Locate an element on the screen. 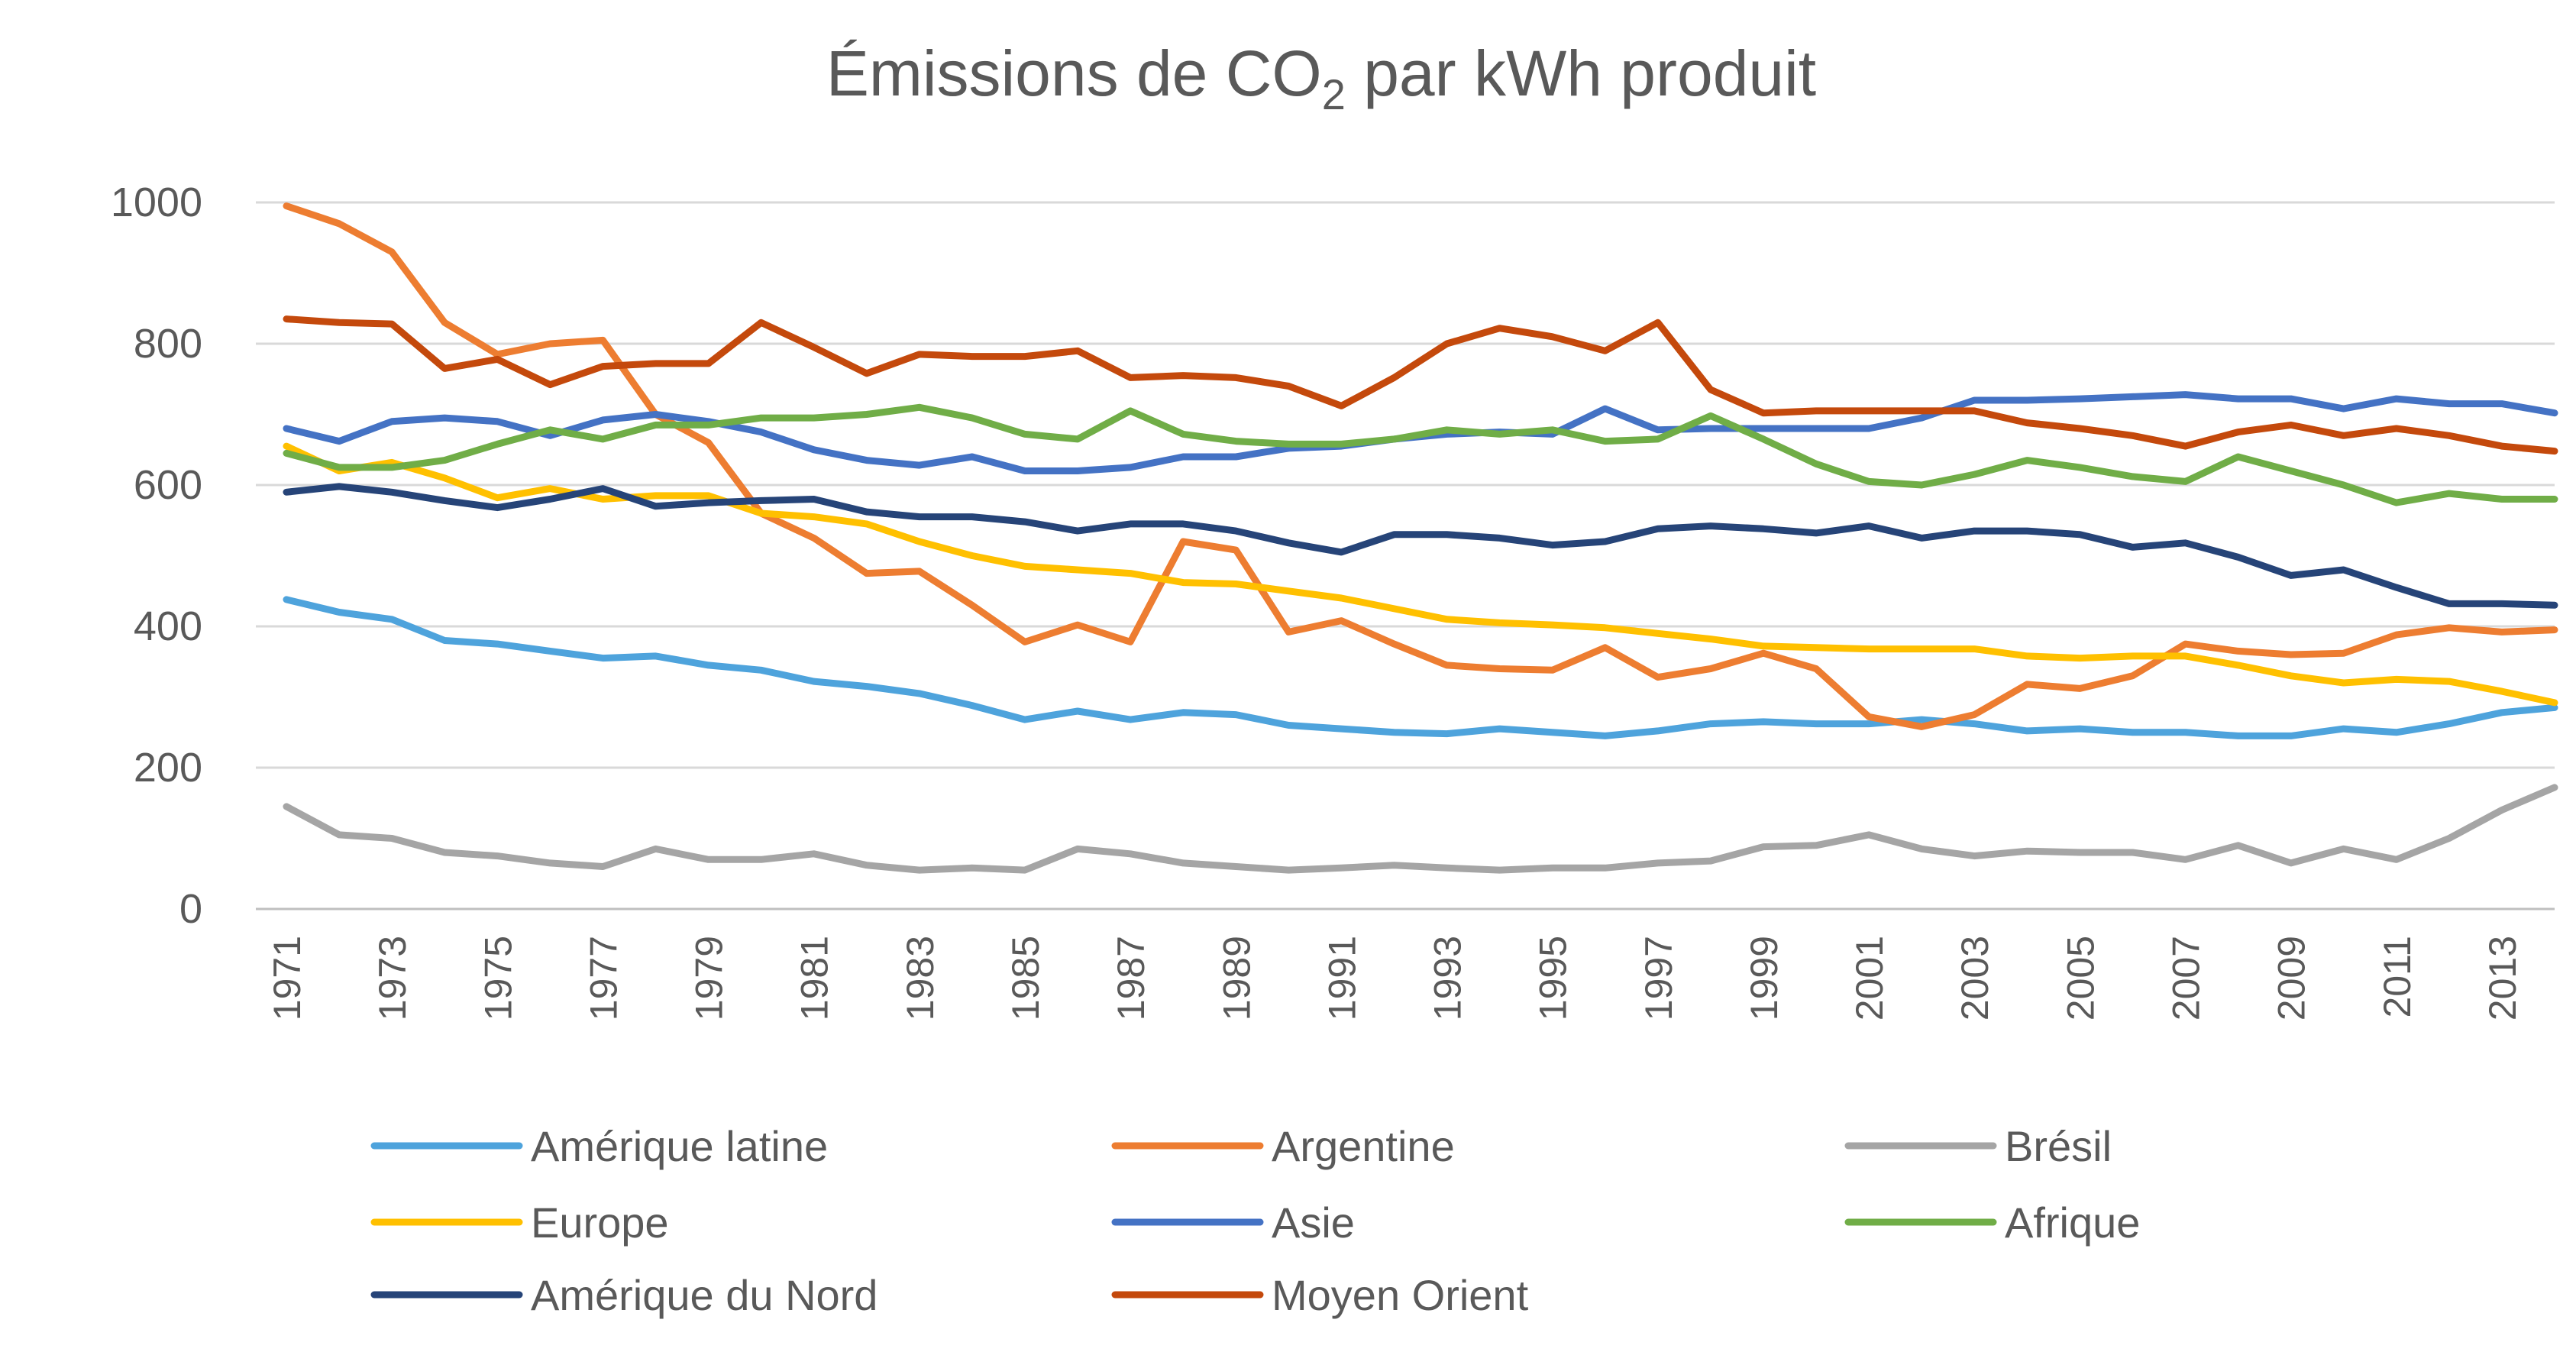  legend-label-amerique-latine: Amérique latine is located at coordinates (679, 1146).